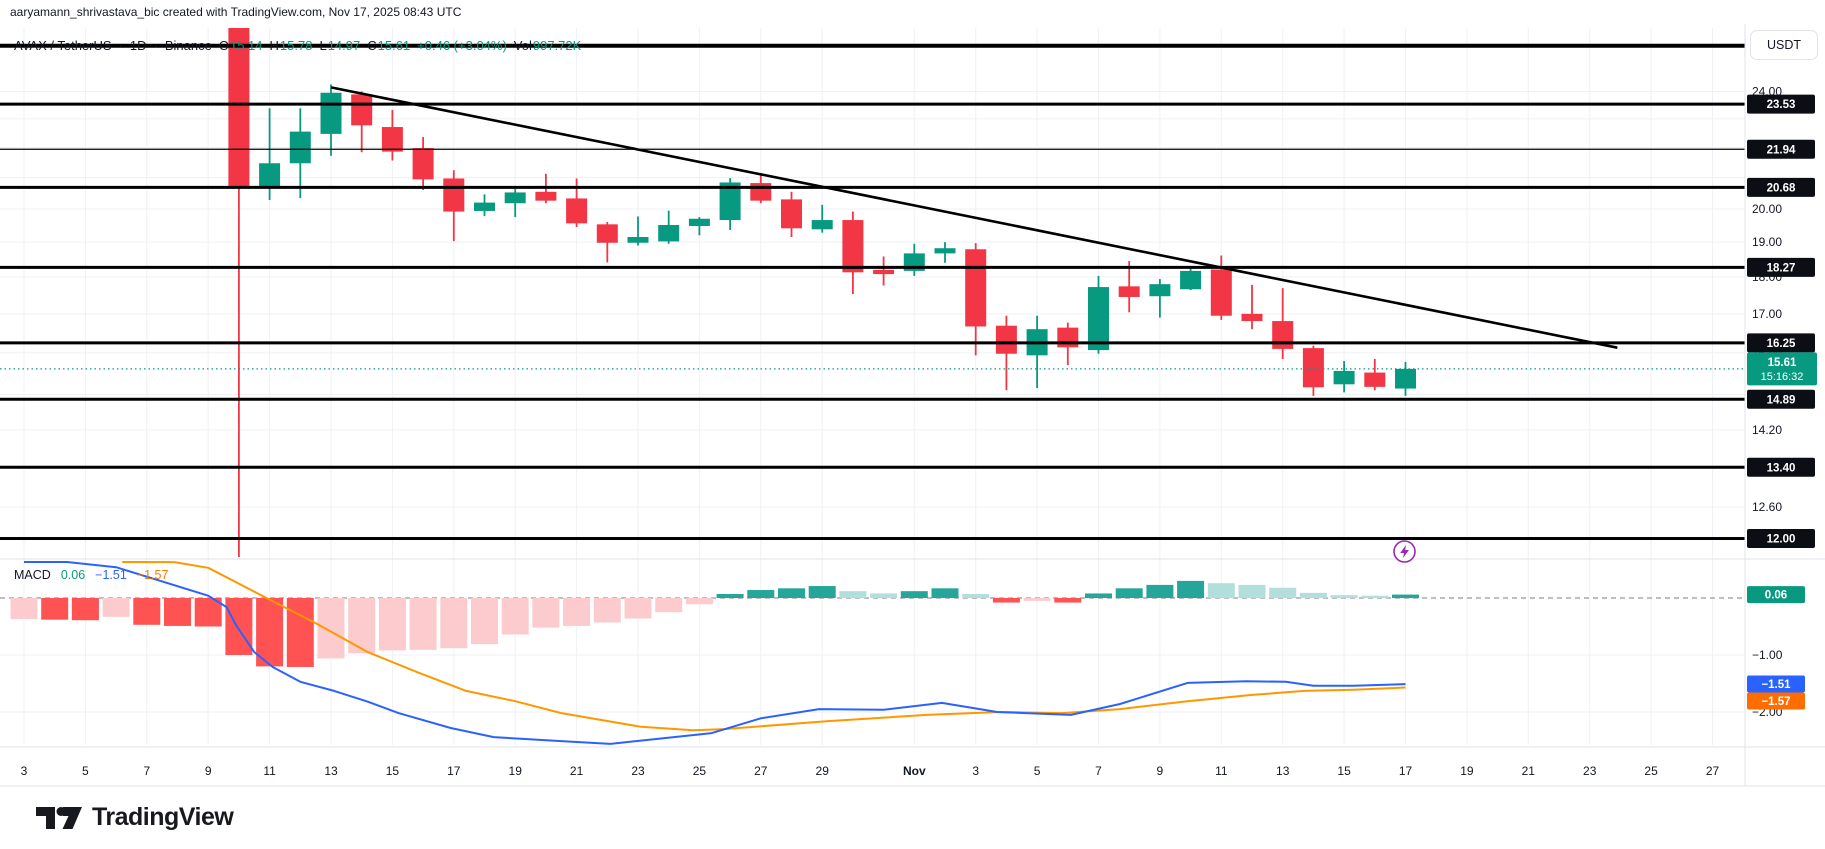 This screenshot has height=849, width=1825. What do you see at coordinates (823, 771) in the screenshot?
I see `svg-text: 29` at bounding box center [823, 771].